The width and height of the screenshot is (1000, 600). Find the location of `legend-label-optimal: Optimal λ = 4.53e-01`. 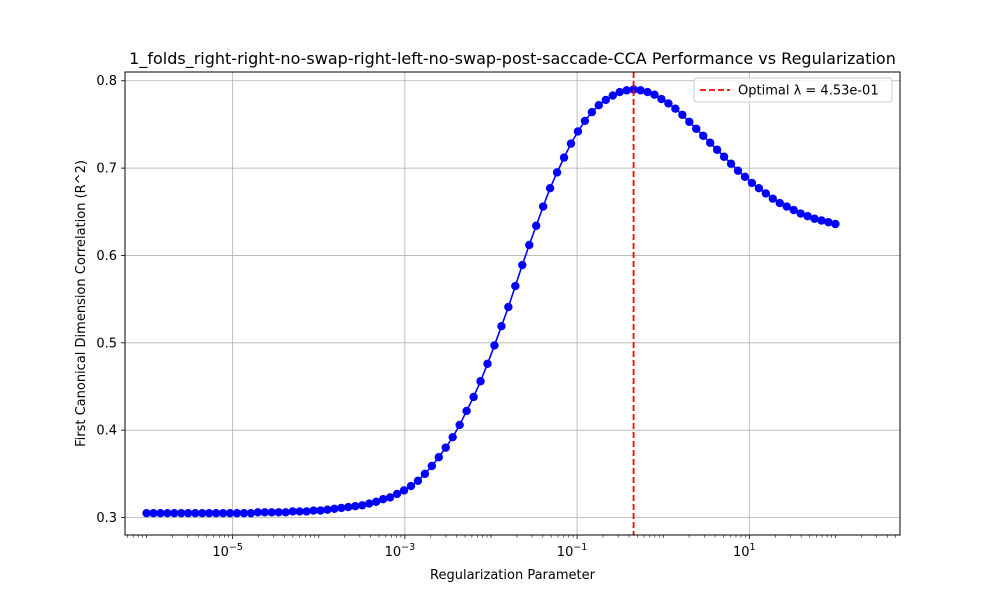

legend-label-optimal: Optimal λ = 4.53e-01 is located at coordinates (808, 91).